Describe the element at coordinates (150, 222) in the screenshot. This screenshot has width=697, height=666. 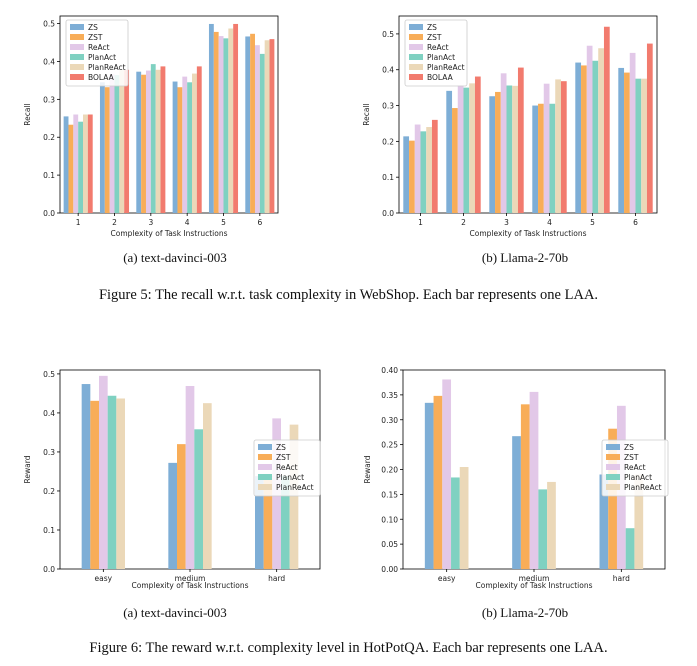
I see `x-tick-label: 3` at that location.